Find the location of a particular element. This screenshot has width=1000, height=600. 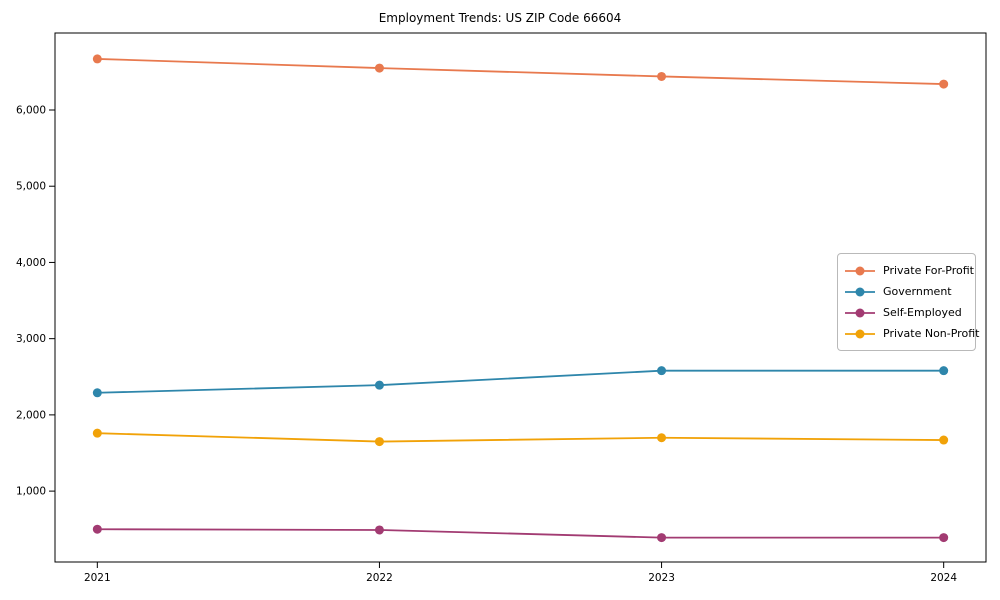

y-tick-label: 1,000 is located at coordinates (31, 492).